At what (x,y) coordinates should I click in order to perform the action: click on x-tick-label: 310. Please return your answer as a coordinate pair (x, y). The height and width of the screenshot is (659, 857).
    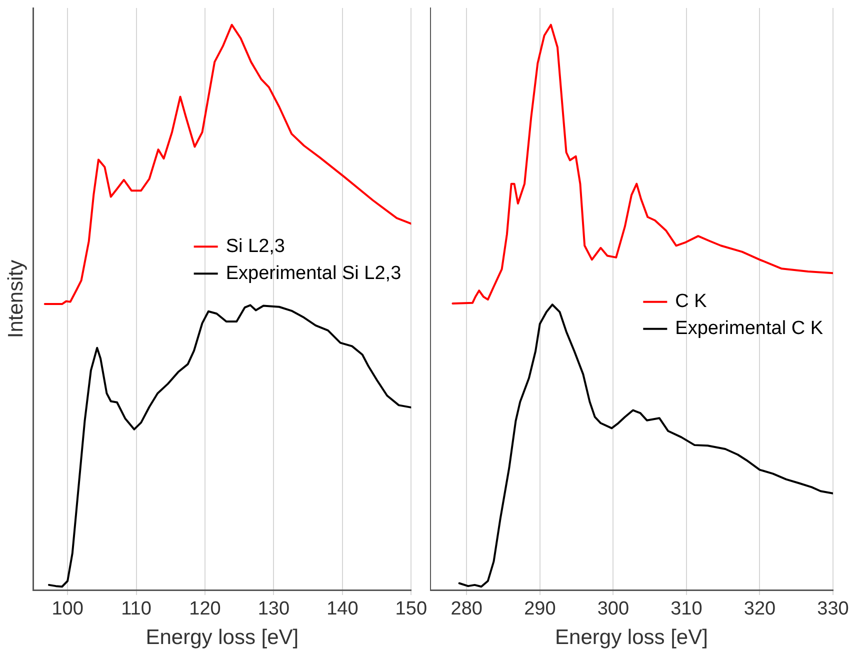
    Looking at the image, I should click on (686, 609).